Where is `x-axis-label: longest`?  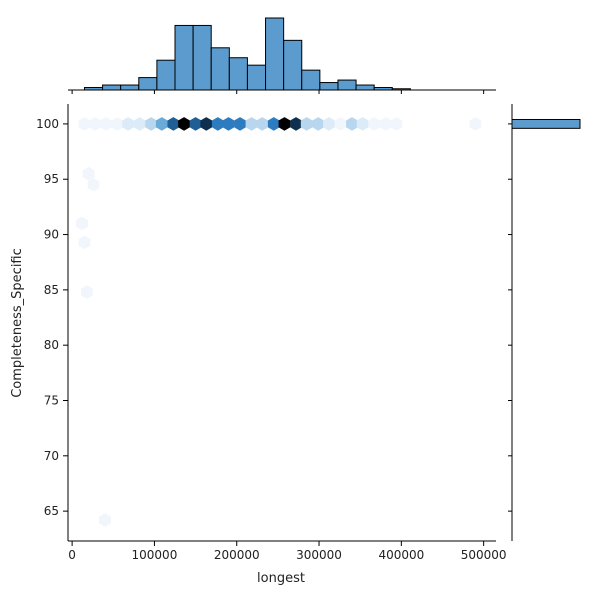 x-axis-label: longest is located at coordinates (281, 578).